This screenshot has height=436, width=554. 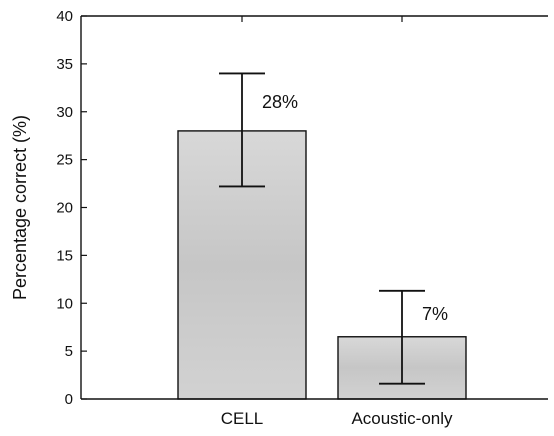 I want to click on data-label-0: 28%, so click(x=280, y=102).